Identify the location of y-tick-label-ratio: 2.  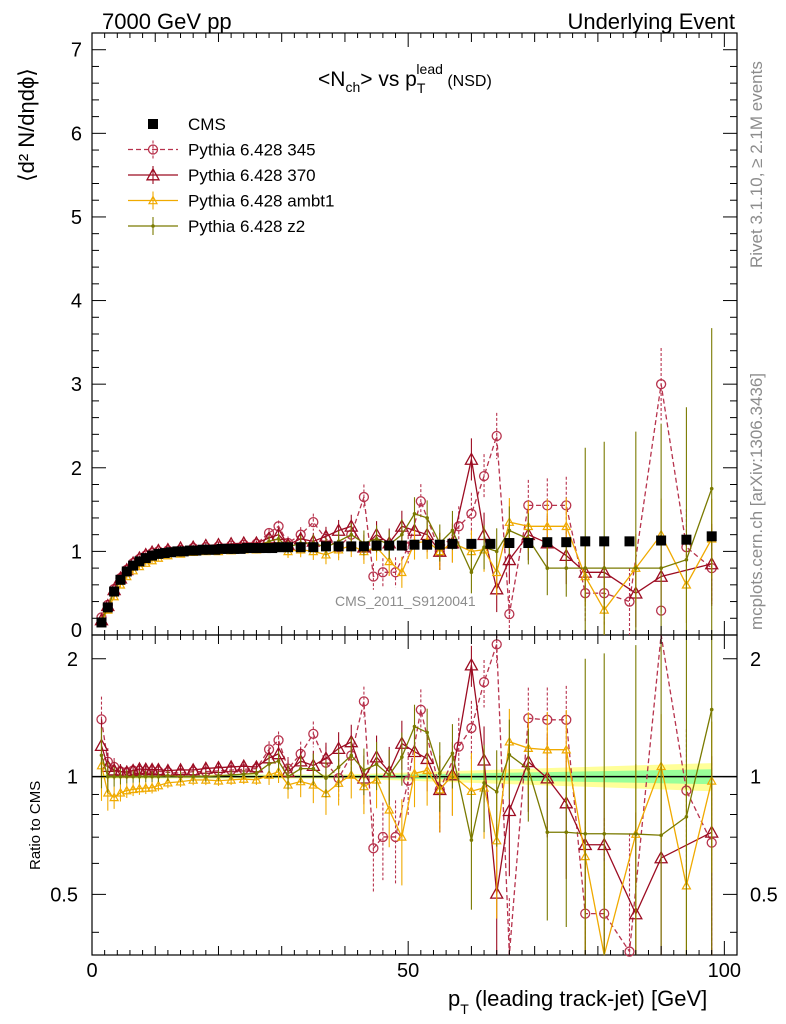
(72, 660).